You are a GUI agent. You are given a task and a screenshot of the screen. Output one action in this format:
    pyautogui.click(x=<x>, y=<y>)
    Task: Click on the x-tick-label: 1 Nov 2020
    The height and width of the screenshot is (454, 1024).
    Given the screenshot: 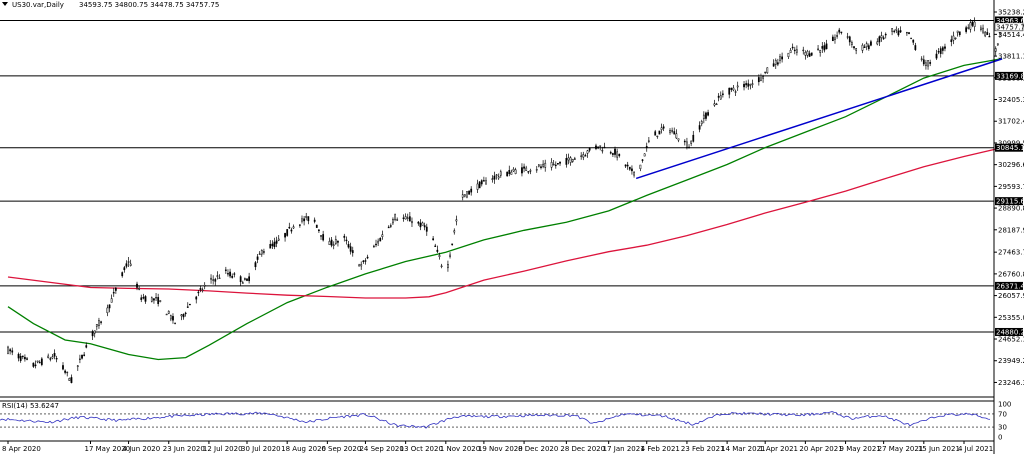 What is the action you would take?
    pyautogui.click(x=460, y=449)
    